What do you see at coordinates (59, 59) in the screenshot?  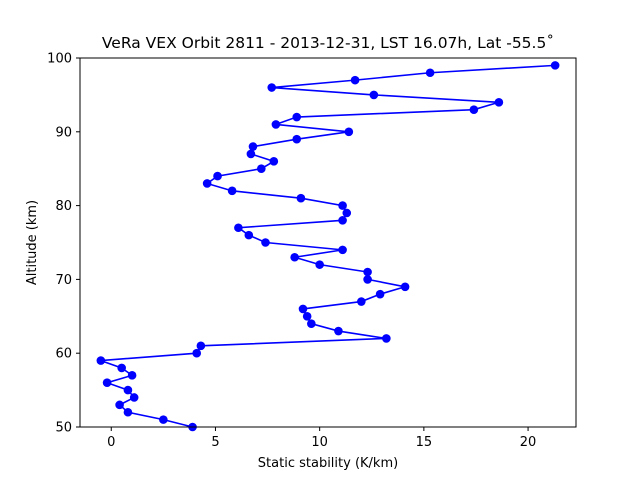 I see `y-tick-label: 100` at bounding box center [59, 59].